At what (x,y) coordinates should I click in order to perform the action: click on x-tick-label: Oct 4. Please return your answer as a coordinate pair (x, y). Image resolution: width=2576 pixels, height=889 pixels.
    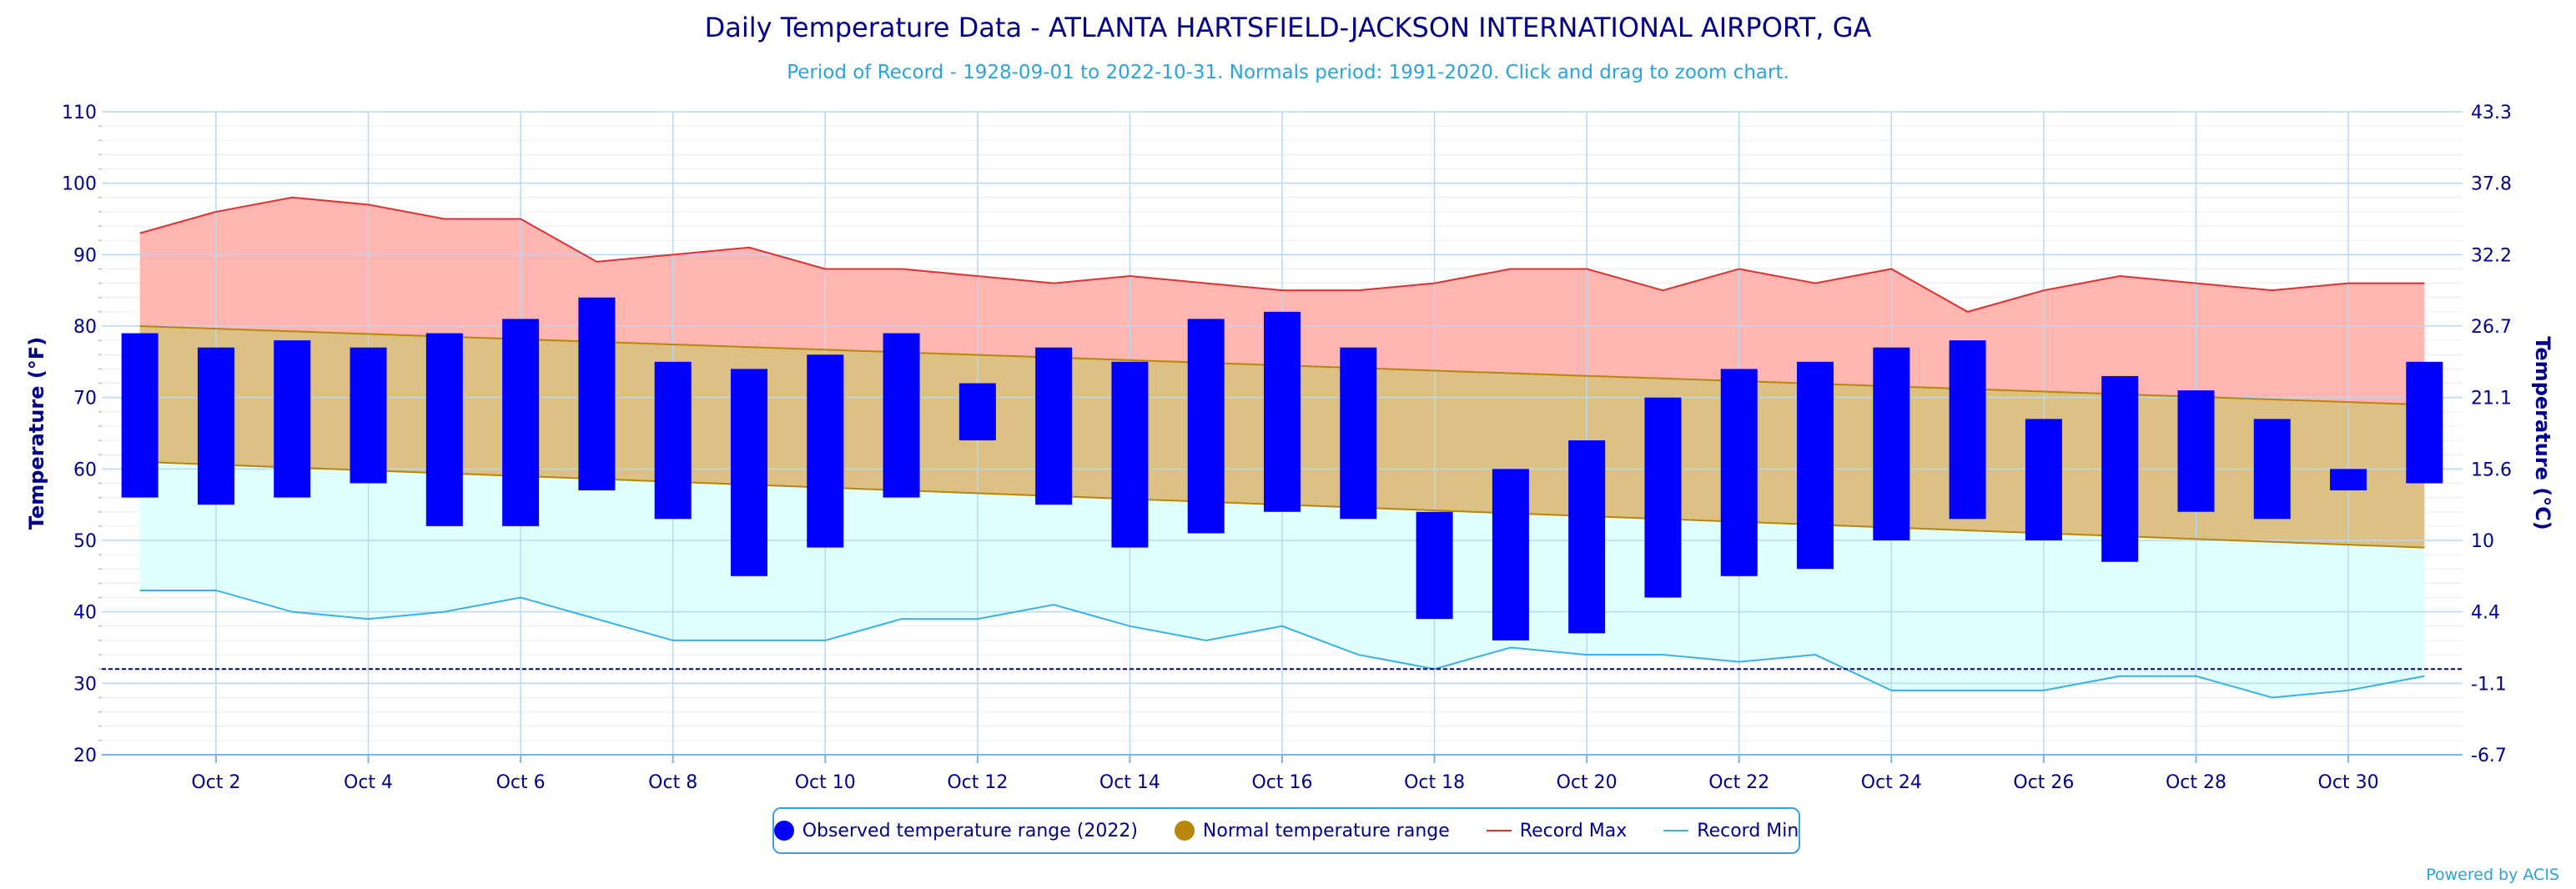
    Looking at the image, I should click on (368, 782).